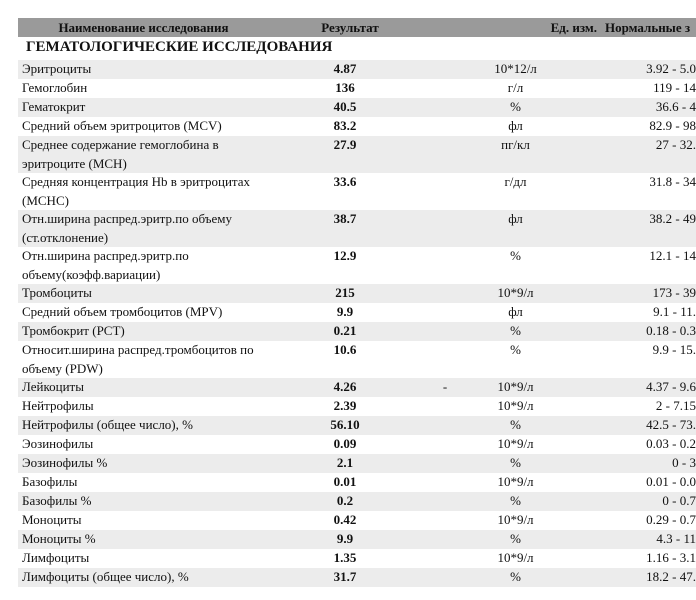 Image resolution: width=696 pixels, height=600 pixels. What do you see at coordinates (345, 349) in the screenshot?
I see `result: 10.6` at bounding box center [345, 349].